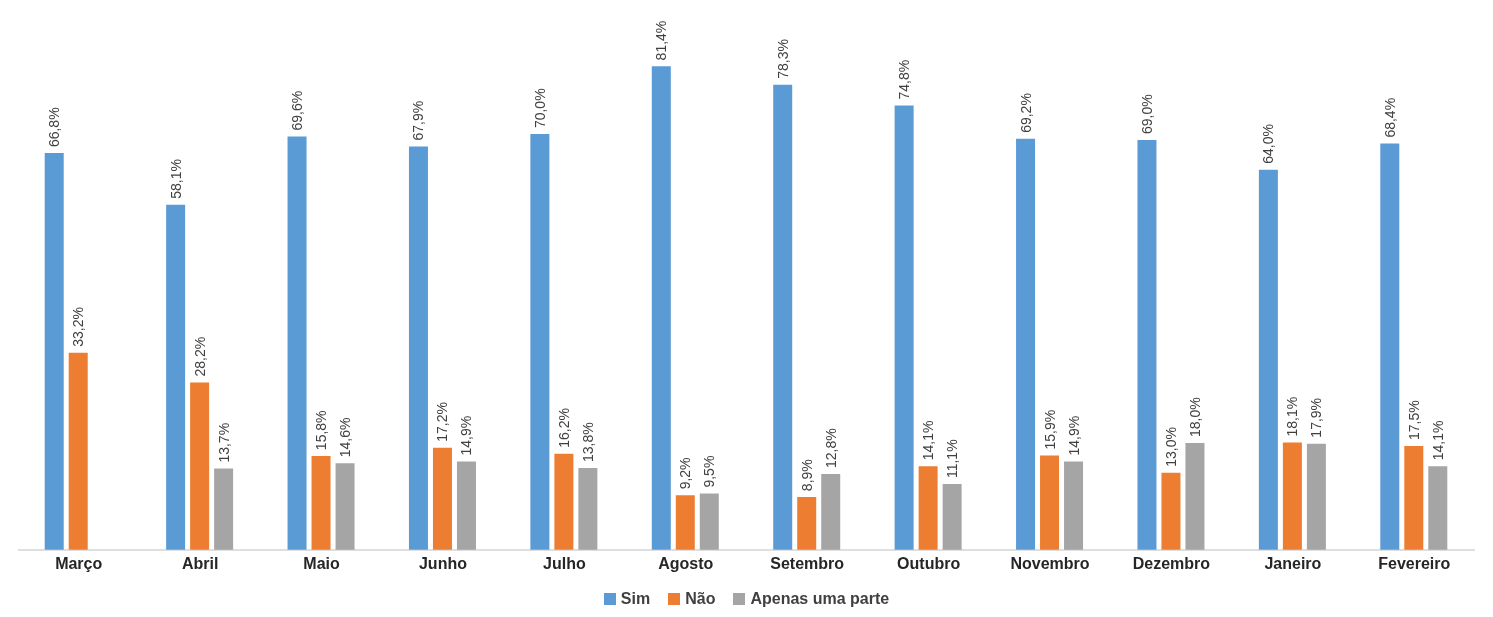 This screenshot has width=1493, height=617. I want to click on x-tick-label: Setembro, so click(807, 564).